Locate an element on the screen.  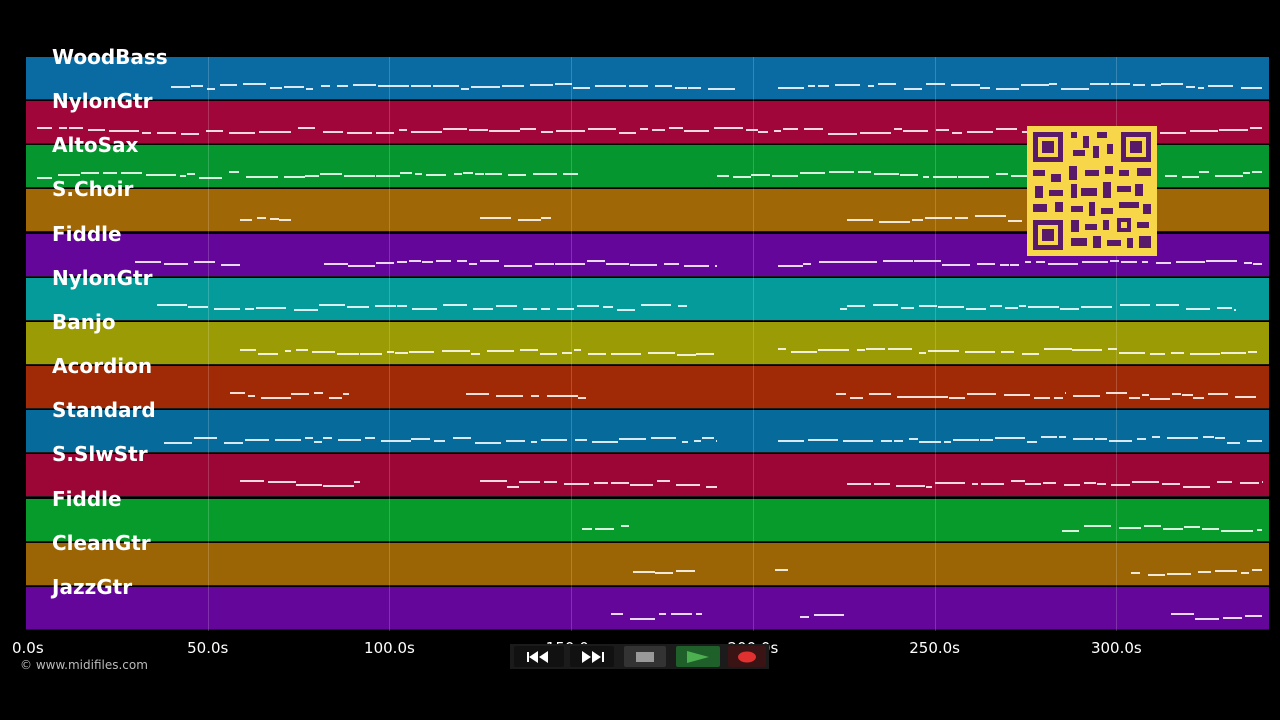
track-label: Acordion is located at coordinates (102, 366).